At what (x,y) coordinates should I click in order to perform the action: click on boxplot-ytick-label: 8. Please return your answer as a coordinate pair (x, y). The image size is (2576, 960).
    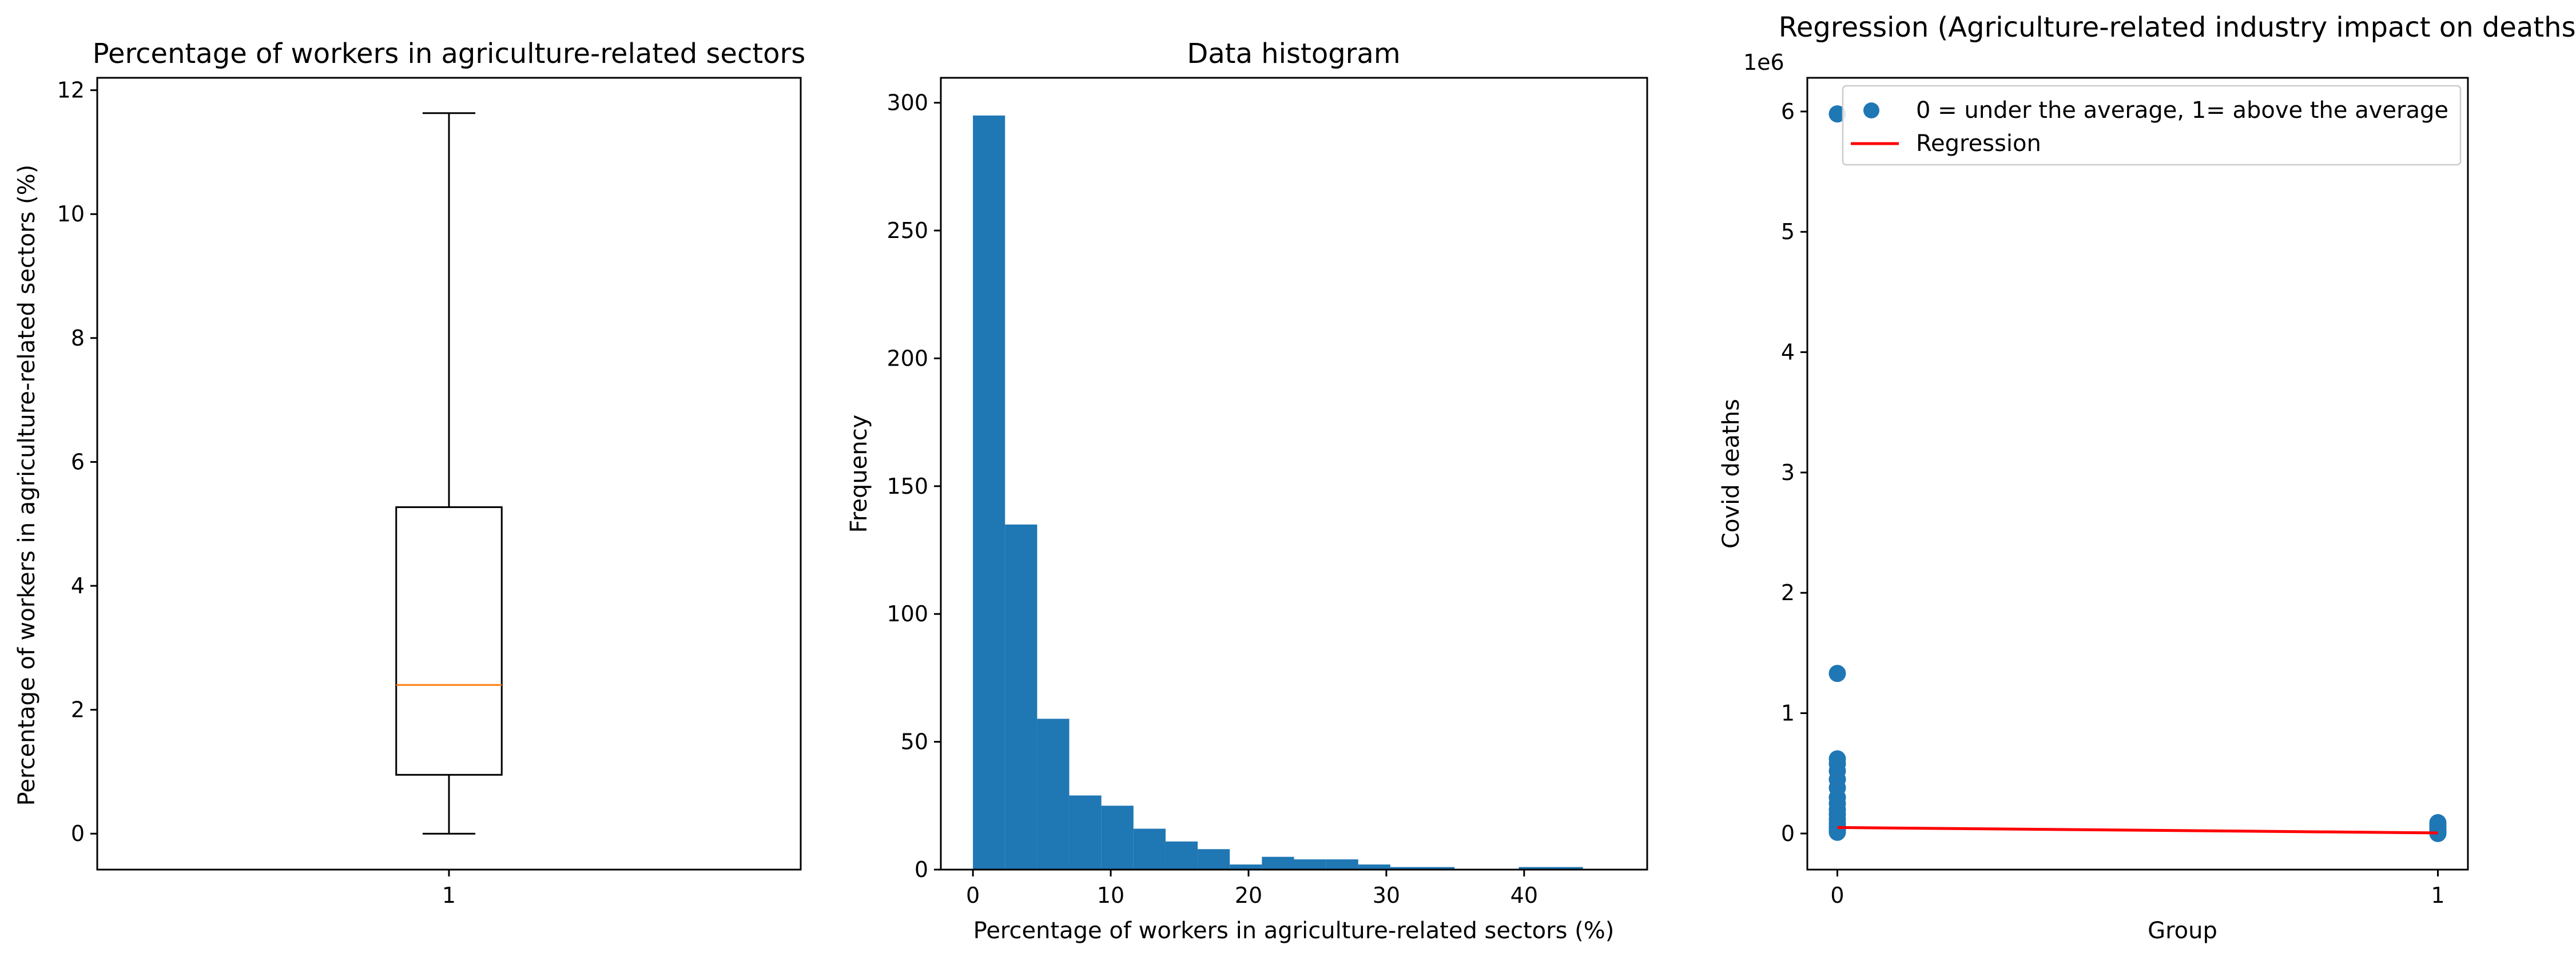
    Looking at the image, I should click on (78, 338).